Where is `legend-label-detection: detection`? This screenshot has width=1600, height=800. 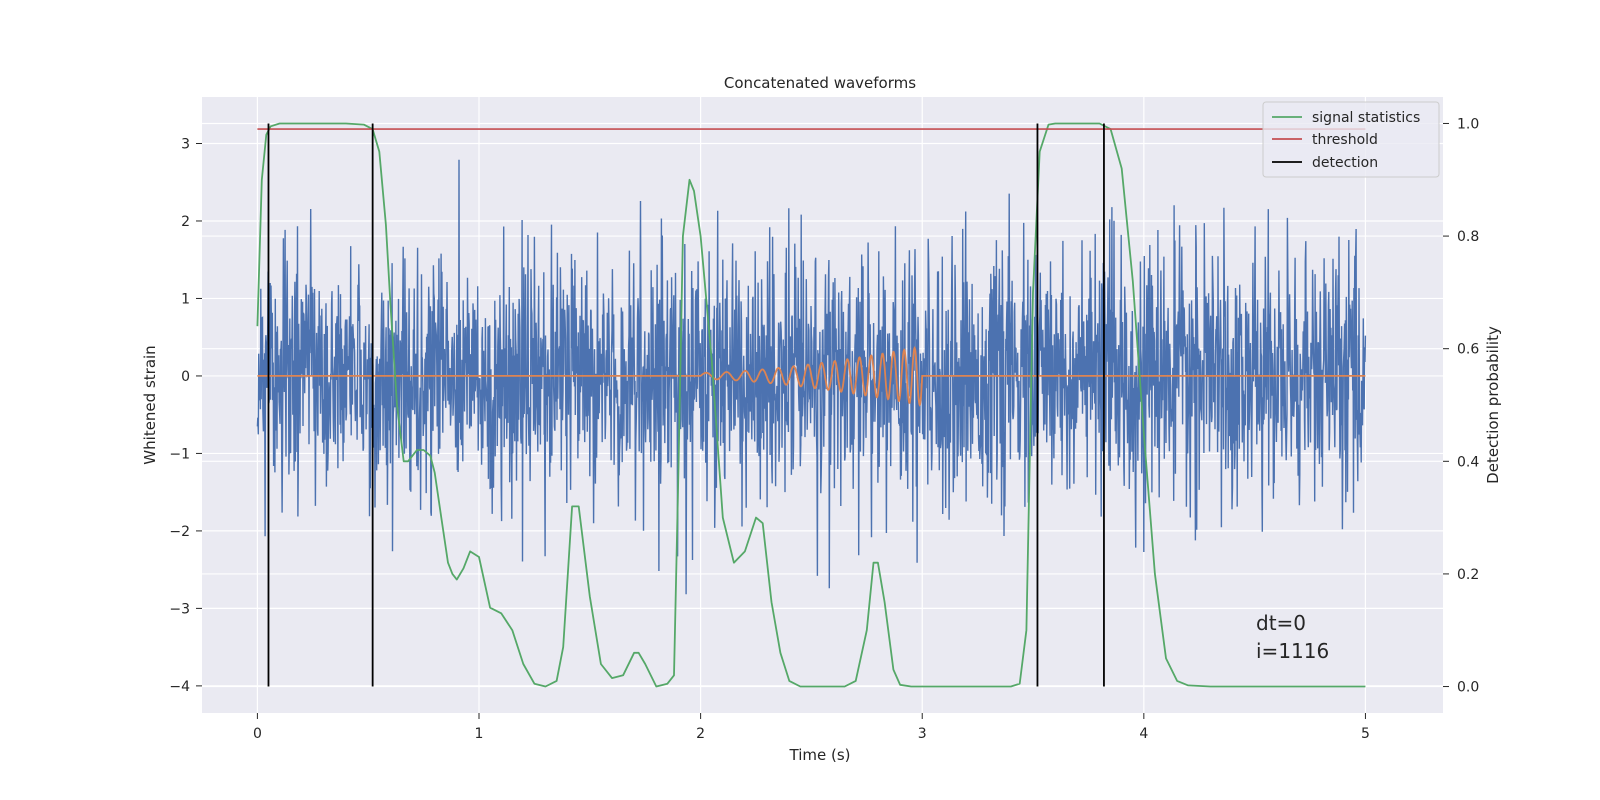
legend-label-detection: detection is located at coordinates (1345, 163).